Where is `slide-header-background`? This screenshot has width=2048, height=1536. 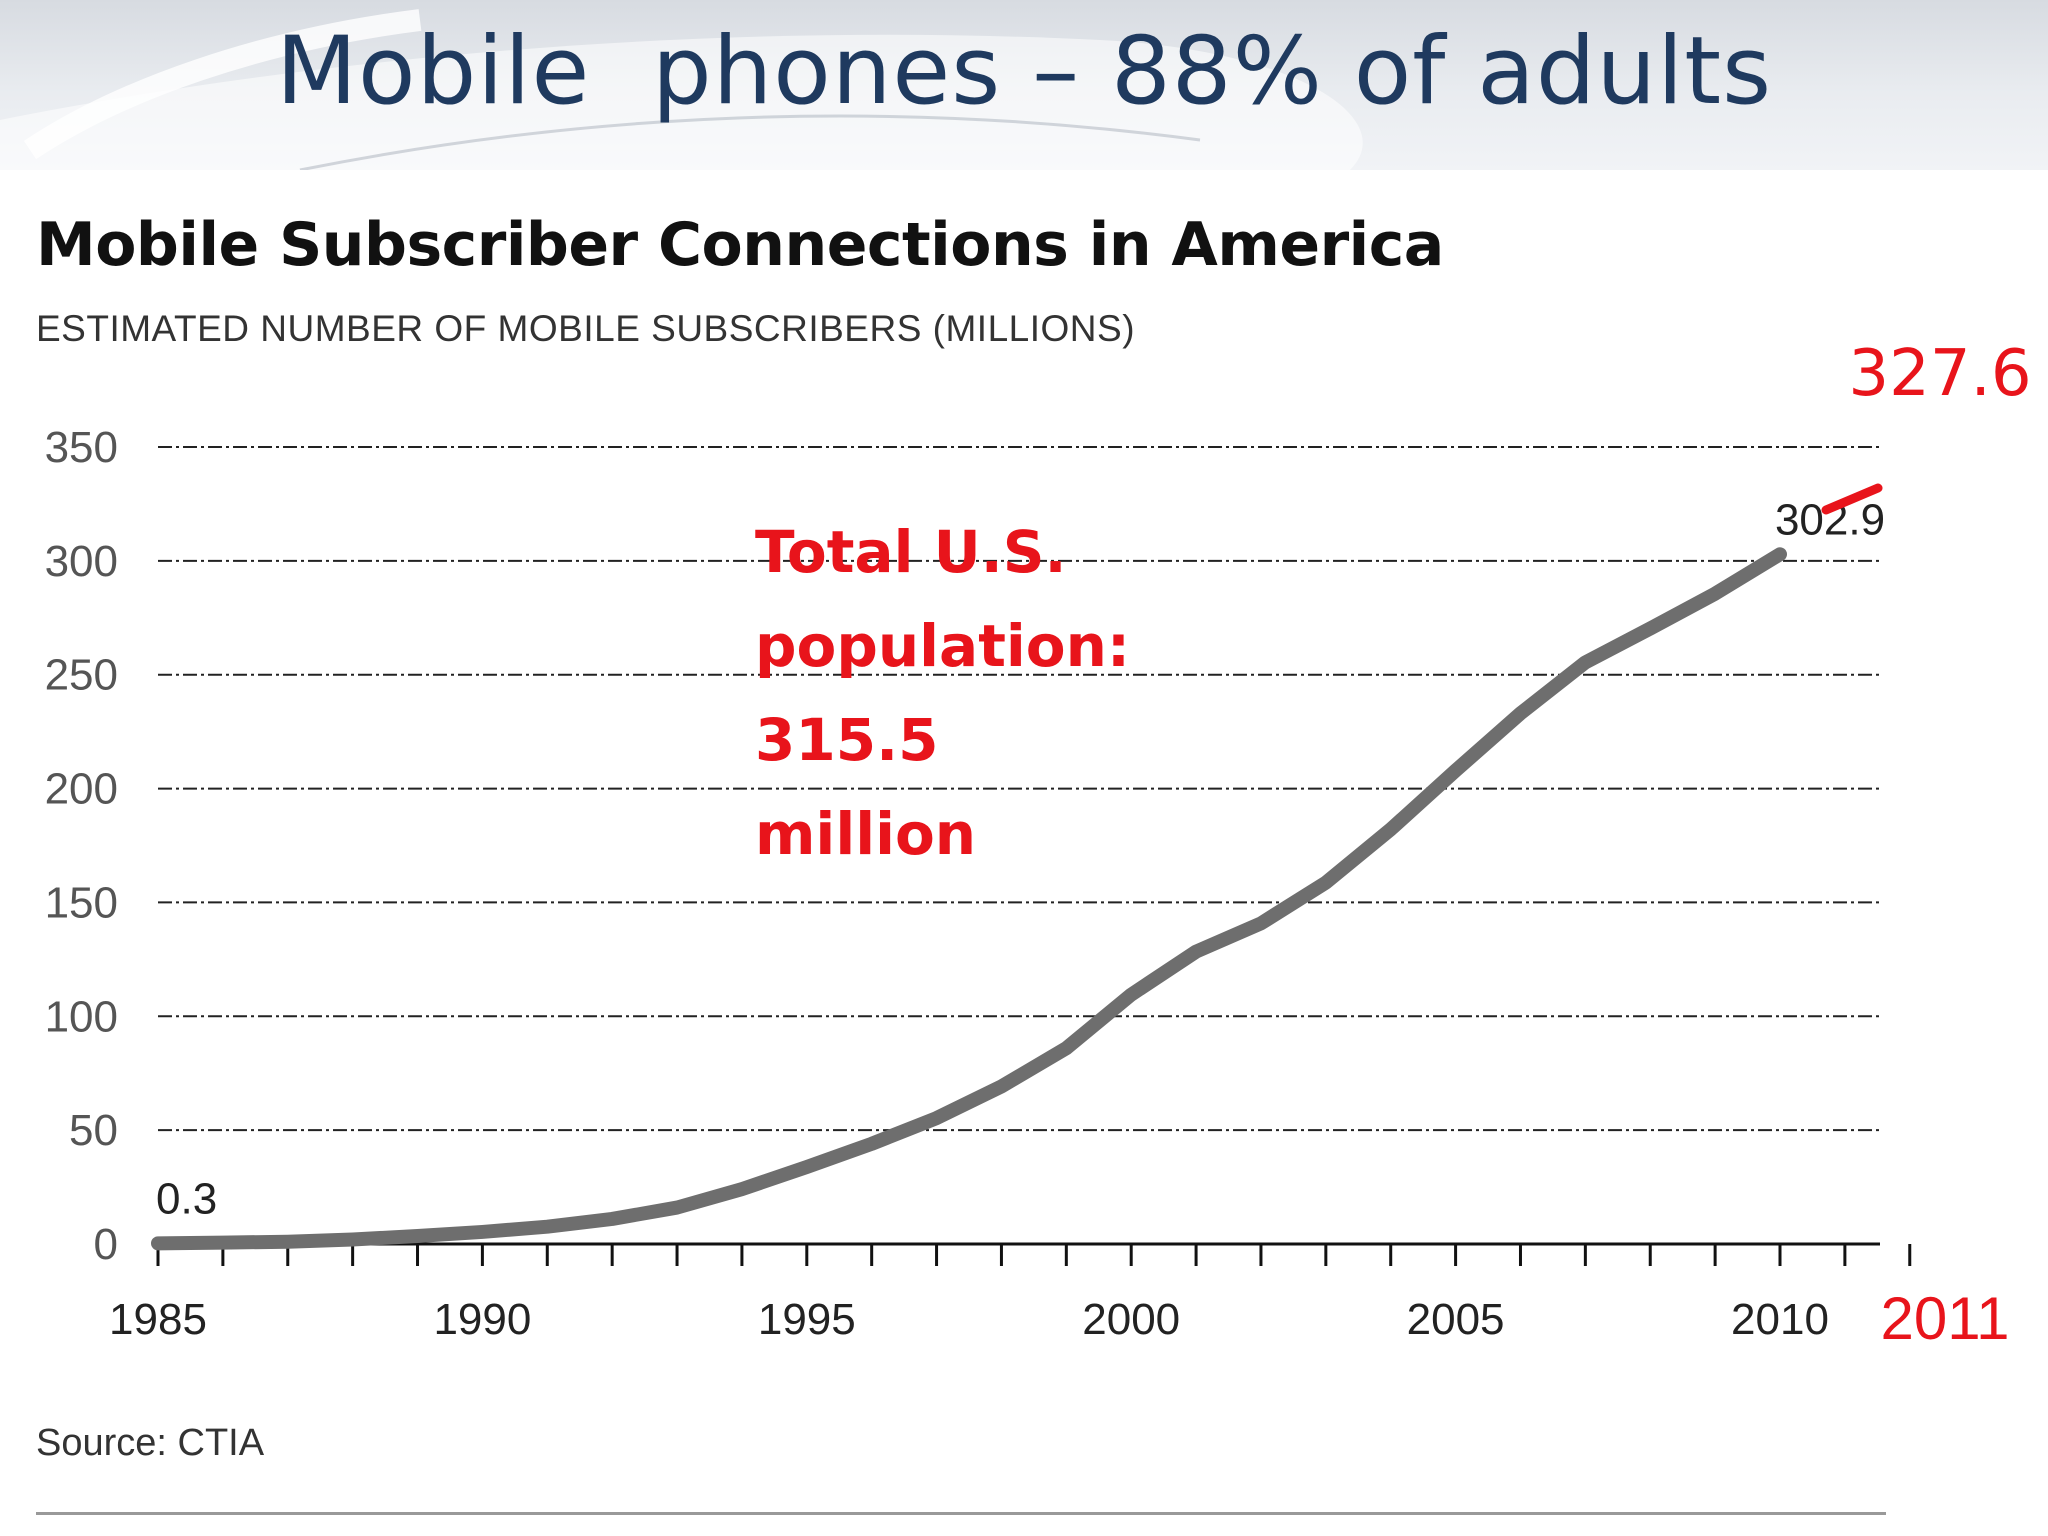
slide-header-background is located at coordinates (1024, 85).